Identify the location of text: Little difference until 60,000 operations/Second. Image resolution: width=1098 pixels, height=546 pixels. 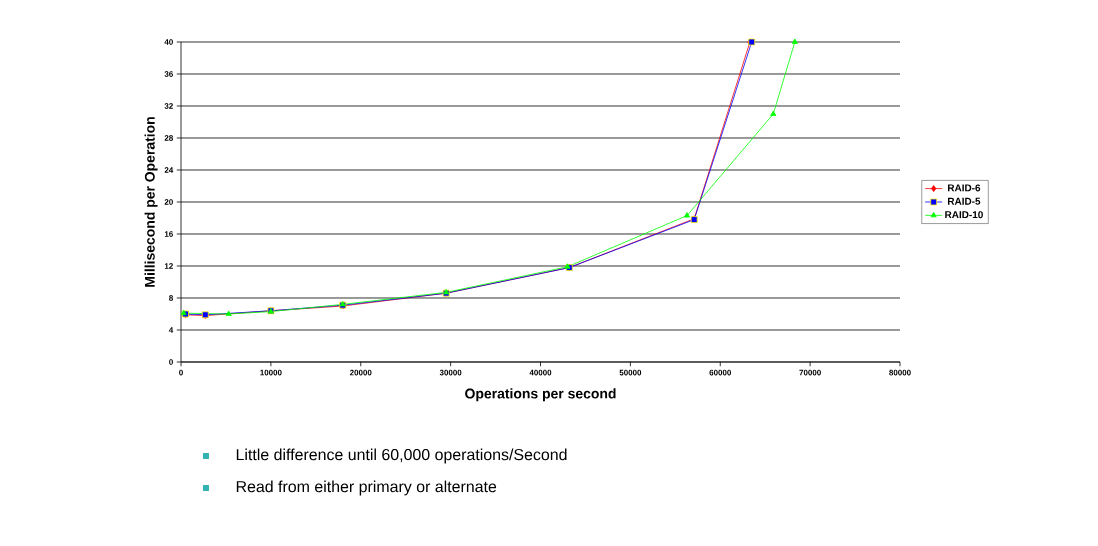
(401, 456).